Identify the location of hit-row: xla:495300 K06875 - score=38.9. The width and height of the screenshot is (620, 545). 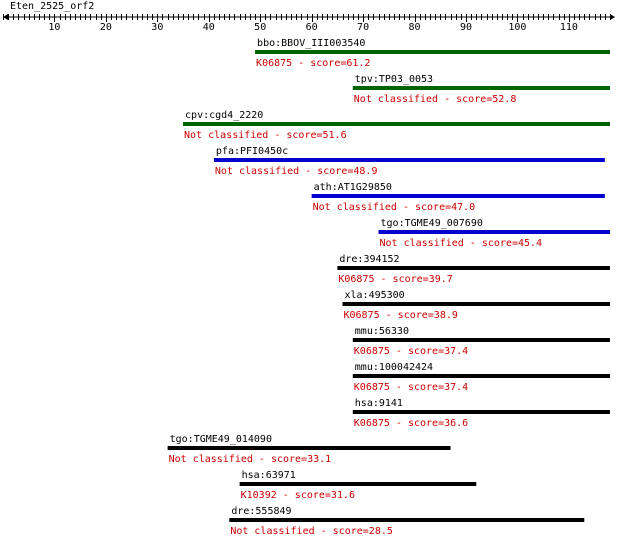
(476, 305).